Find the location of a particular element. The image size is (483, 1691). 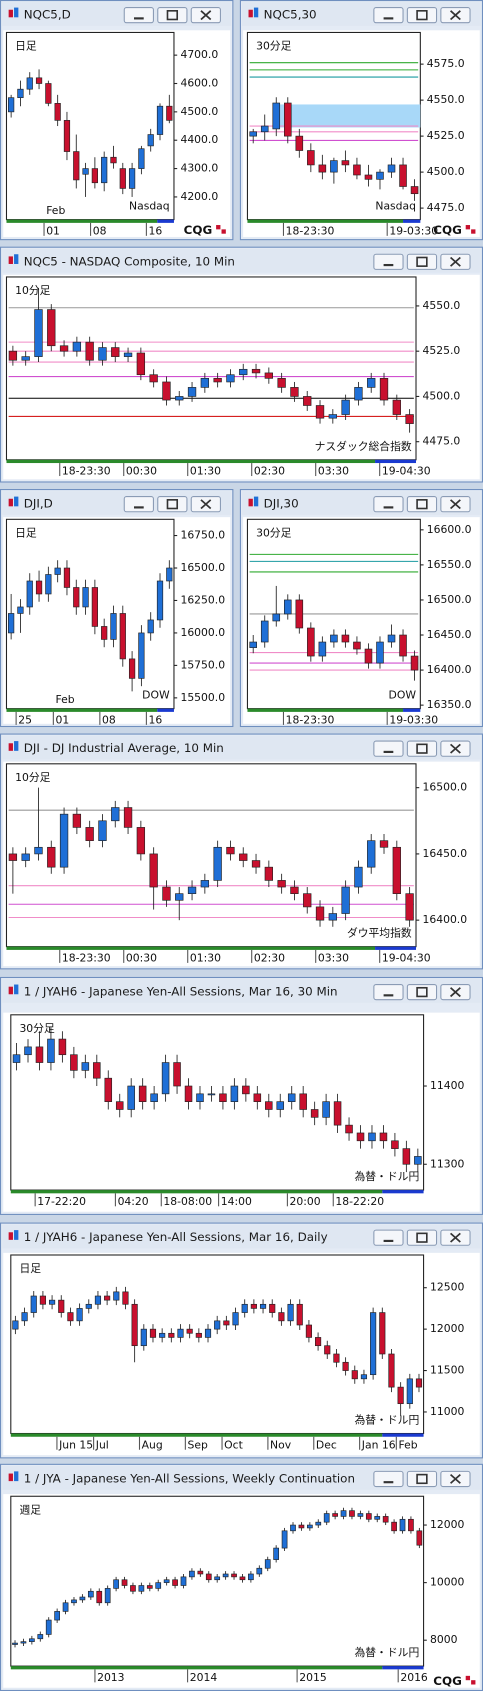

chart-note: ナスダック総合指数 is located at coordinates (363, 446).